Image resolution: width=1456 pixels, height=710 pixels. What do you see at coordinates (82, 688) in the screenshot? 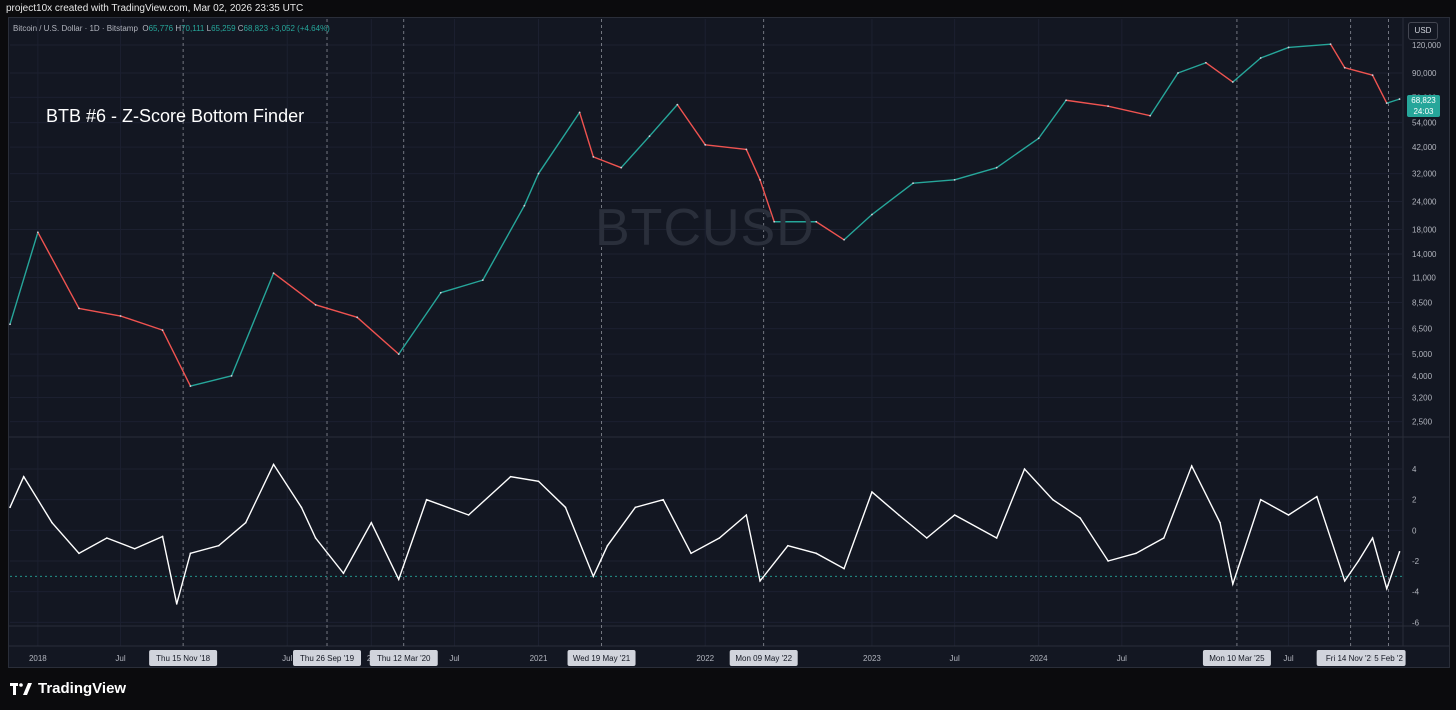
I see `brand-name: TradingView` at bounding box center [82, 688].